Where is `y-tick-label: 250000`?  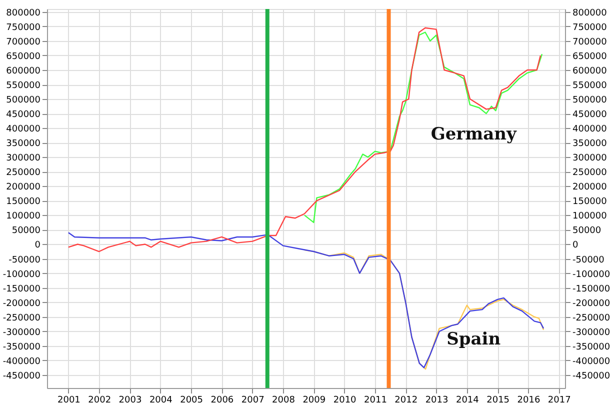 y-tick-label: 250000 is located at coordinates (23, 173).